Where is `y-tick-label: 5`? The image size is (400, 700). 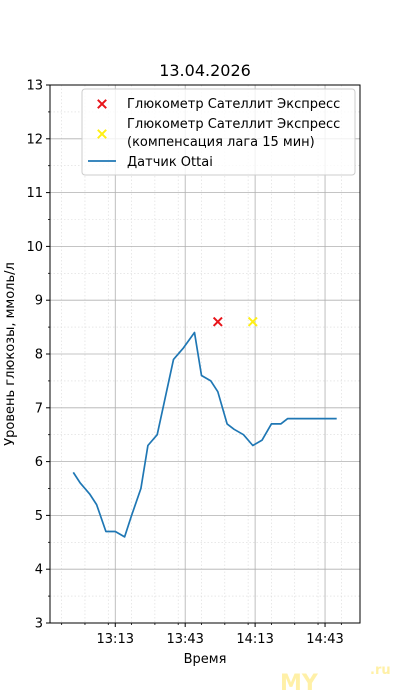
y-tick-label: 5 is located at coordinates (39, 516).